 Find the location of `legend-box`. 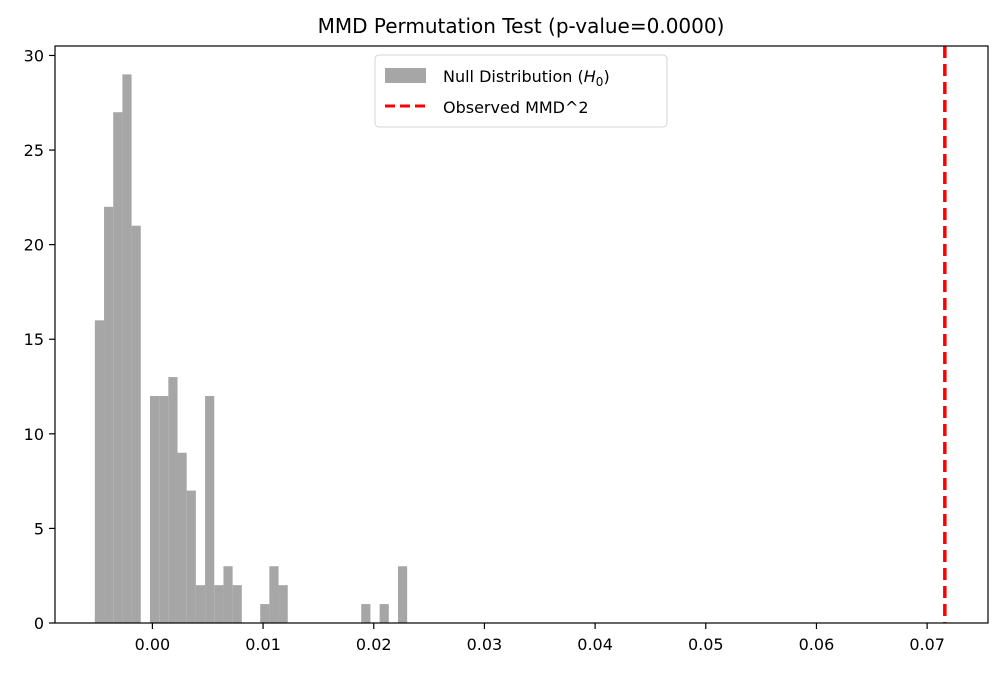

legend-box is located at coordinates (521, 91).